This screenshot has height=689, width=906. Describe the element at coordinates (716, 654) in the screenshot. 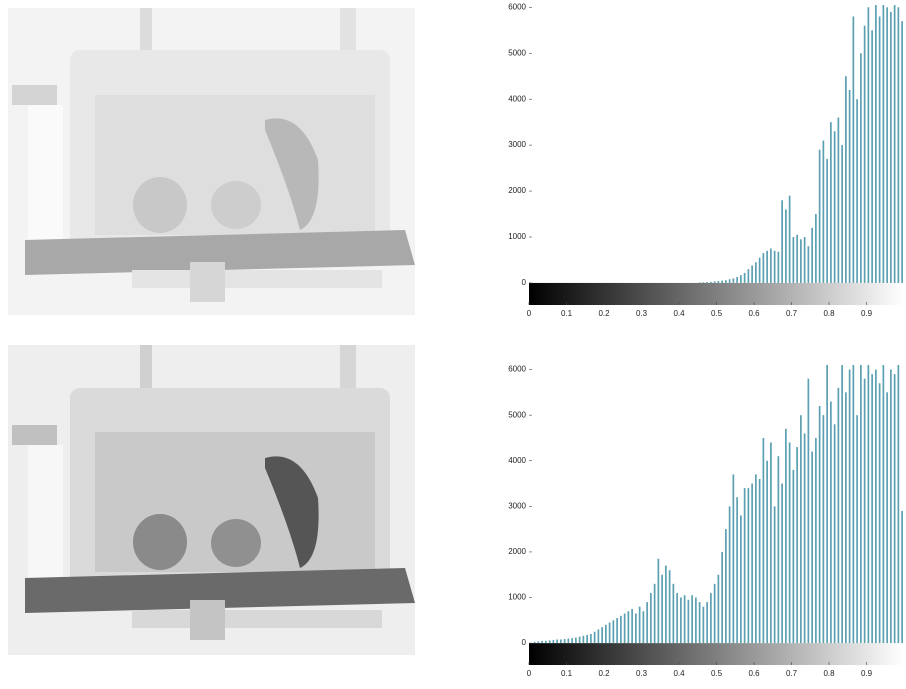

I see `colorbar` at that location.